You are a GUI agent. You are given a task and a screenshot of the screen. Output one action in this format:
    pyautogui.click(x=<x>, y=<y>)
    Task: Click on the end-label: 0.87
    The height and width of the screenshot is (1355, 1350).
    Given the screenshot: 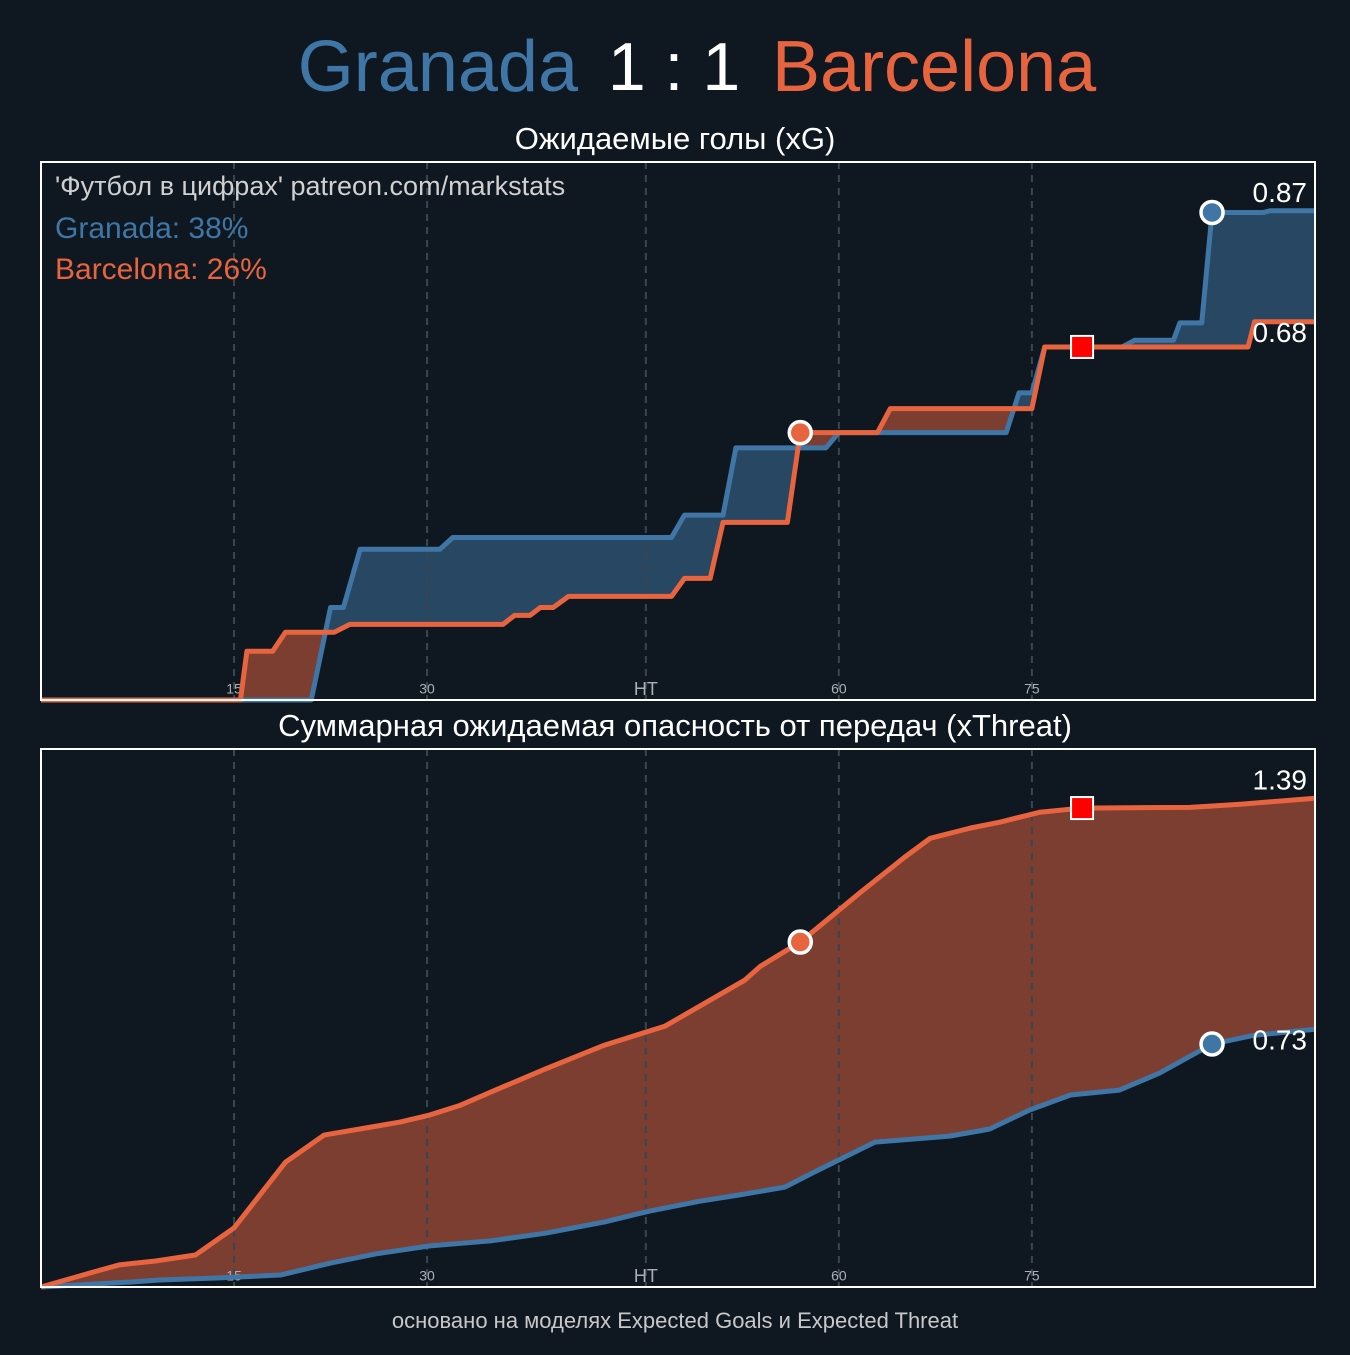 What is the action you would take?
    pyautogui.click(x=1280, y=192)
    